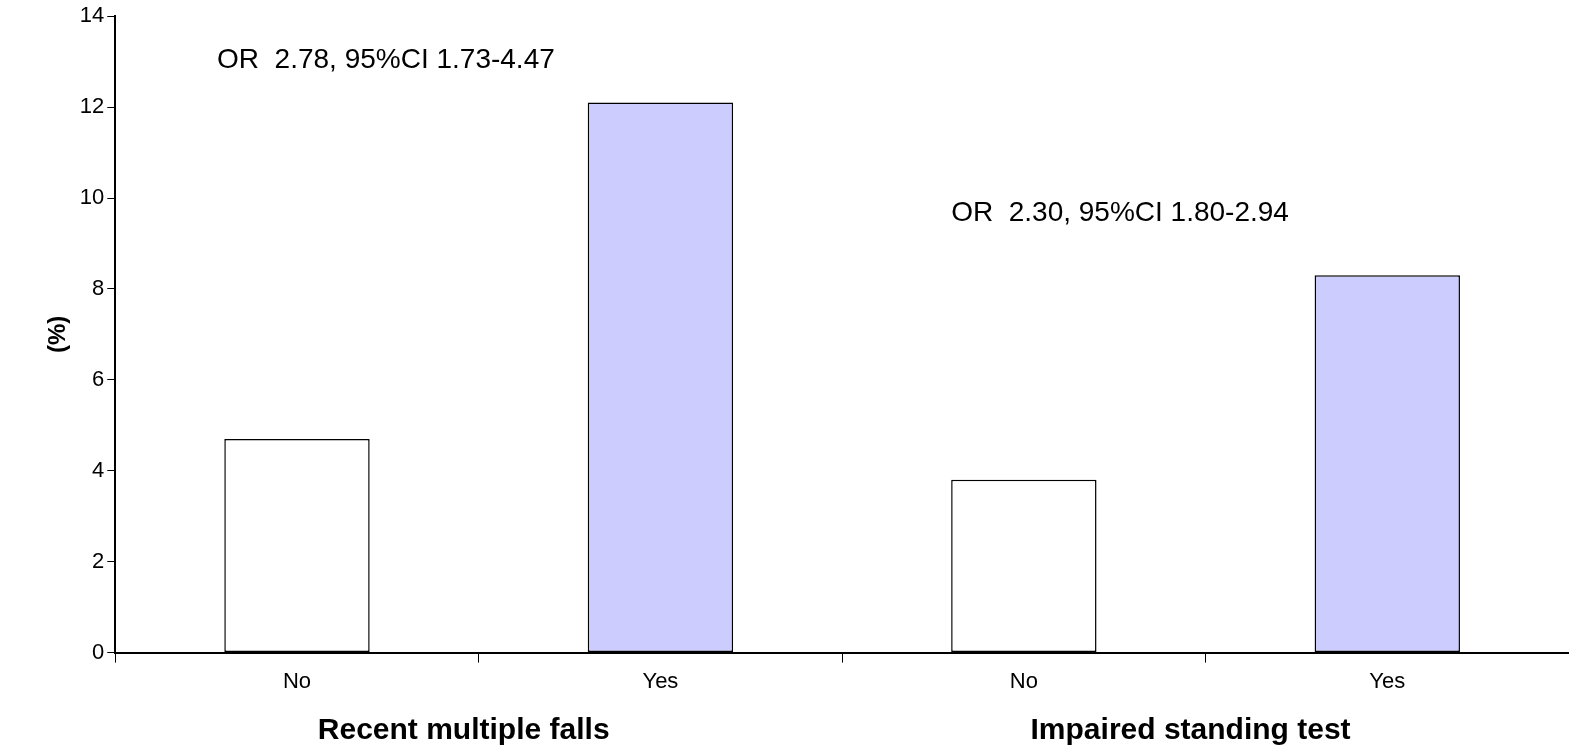 This screenshot has height=753, width=1569. Describe the element at coordinates (92, 197) in the screenshot. I see `y-tick-label: 10` at that location.